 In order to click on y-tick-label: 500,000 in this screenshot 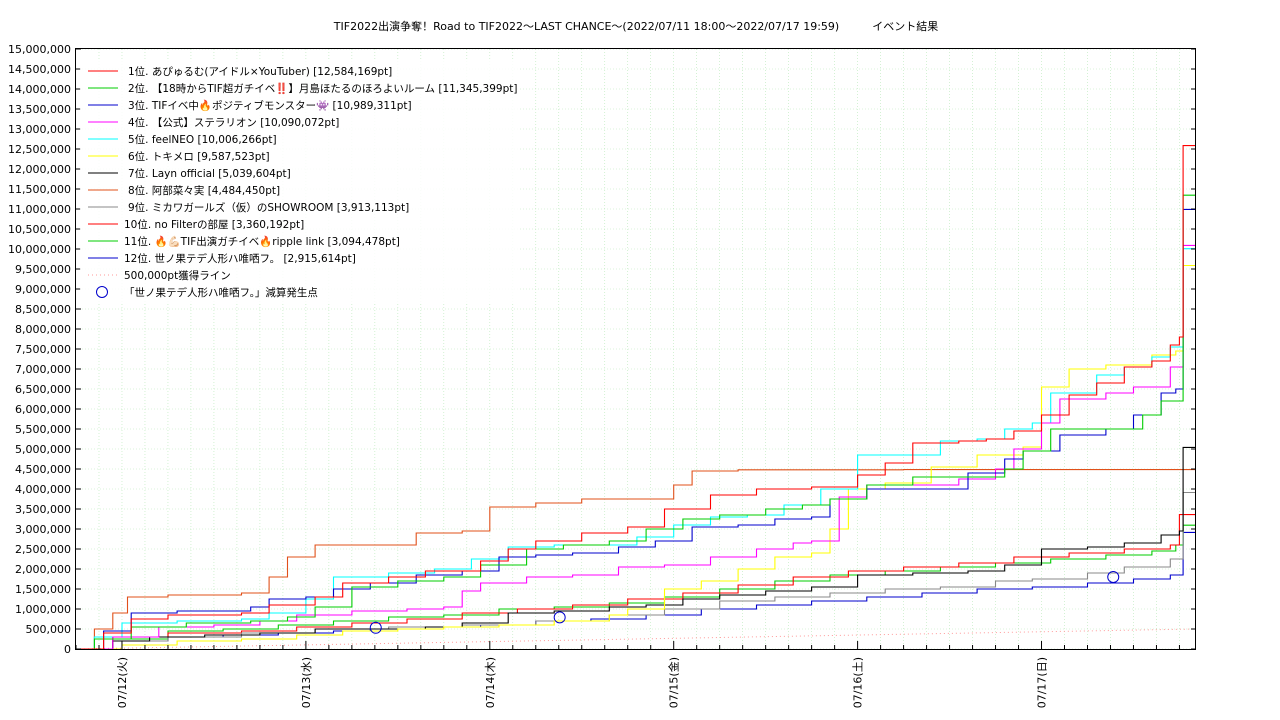, I will do `click(49, 629)`.